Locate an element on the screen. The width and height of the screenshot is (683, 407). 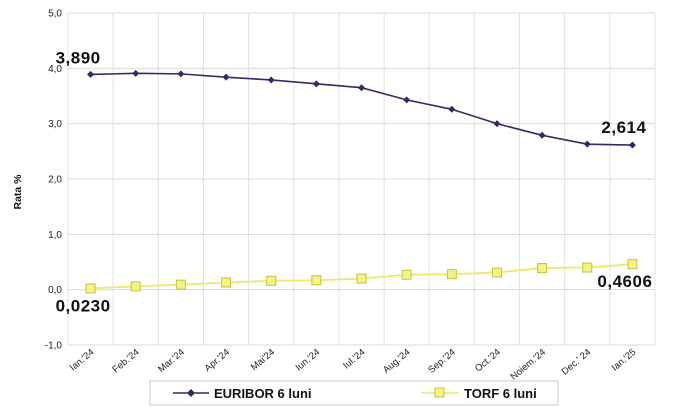
x-tick-label: Sep.'24 is located at coordinates (442, 361).